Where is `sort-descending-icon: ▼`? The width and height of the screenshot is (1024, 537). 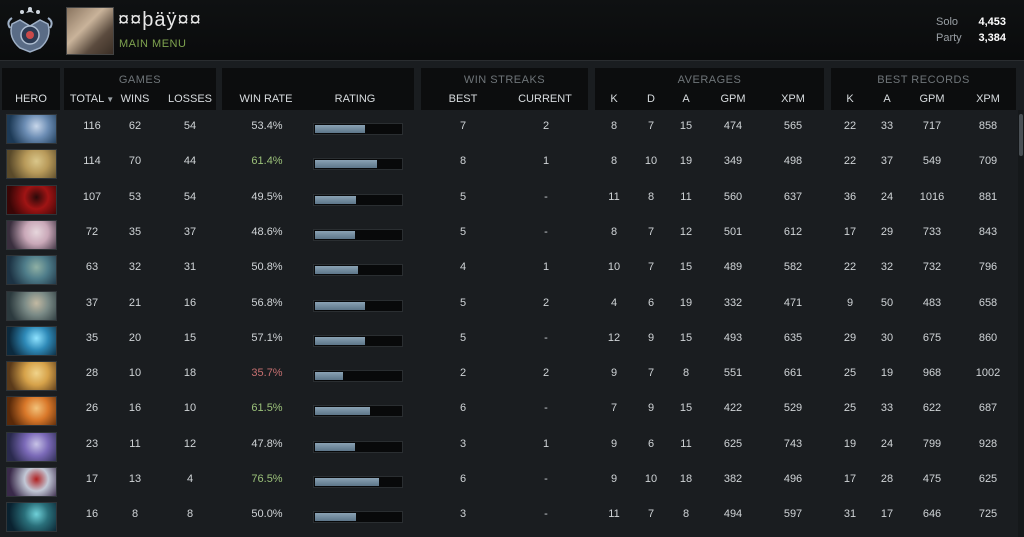
sort-descending-icon: ▼ is located at coordinates (110, 99).